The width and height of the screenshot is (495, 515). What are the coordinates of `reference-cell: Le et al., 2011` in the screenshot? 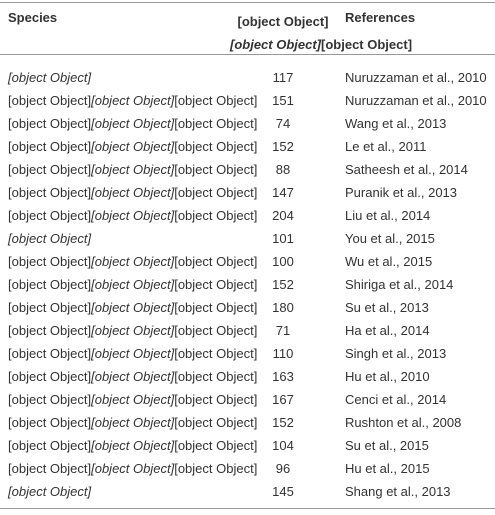 It's located at (386, 146).